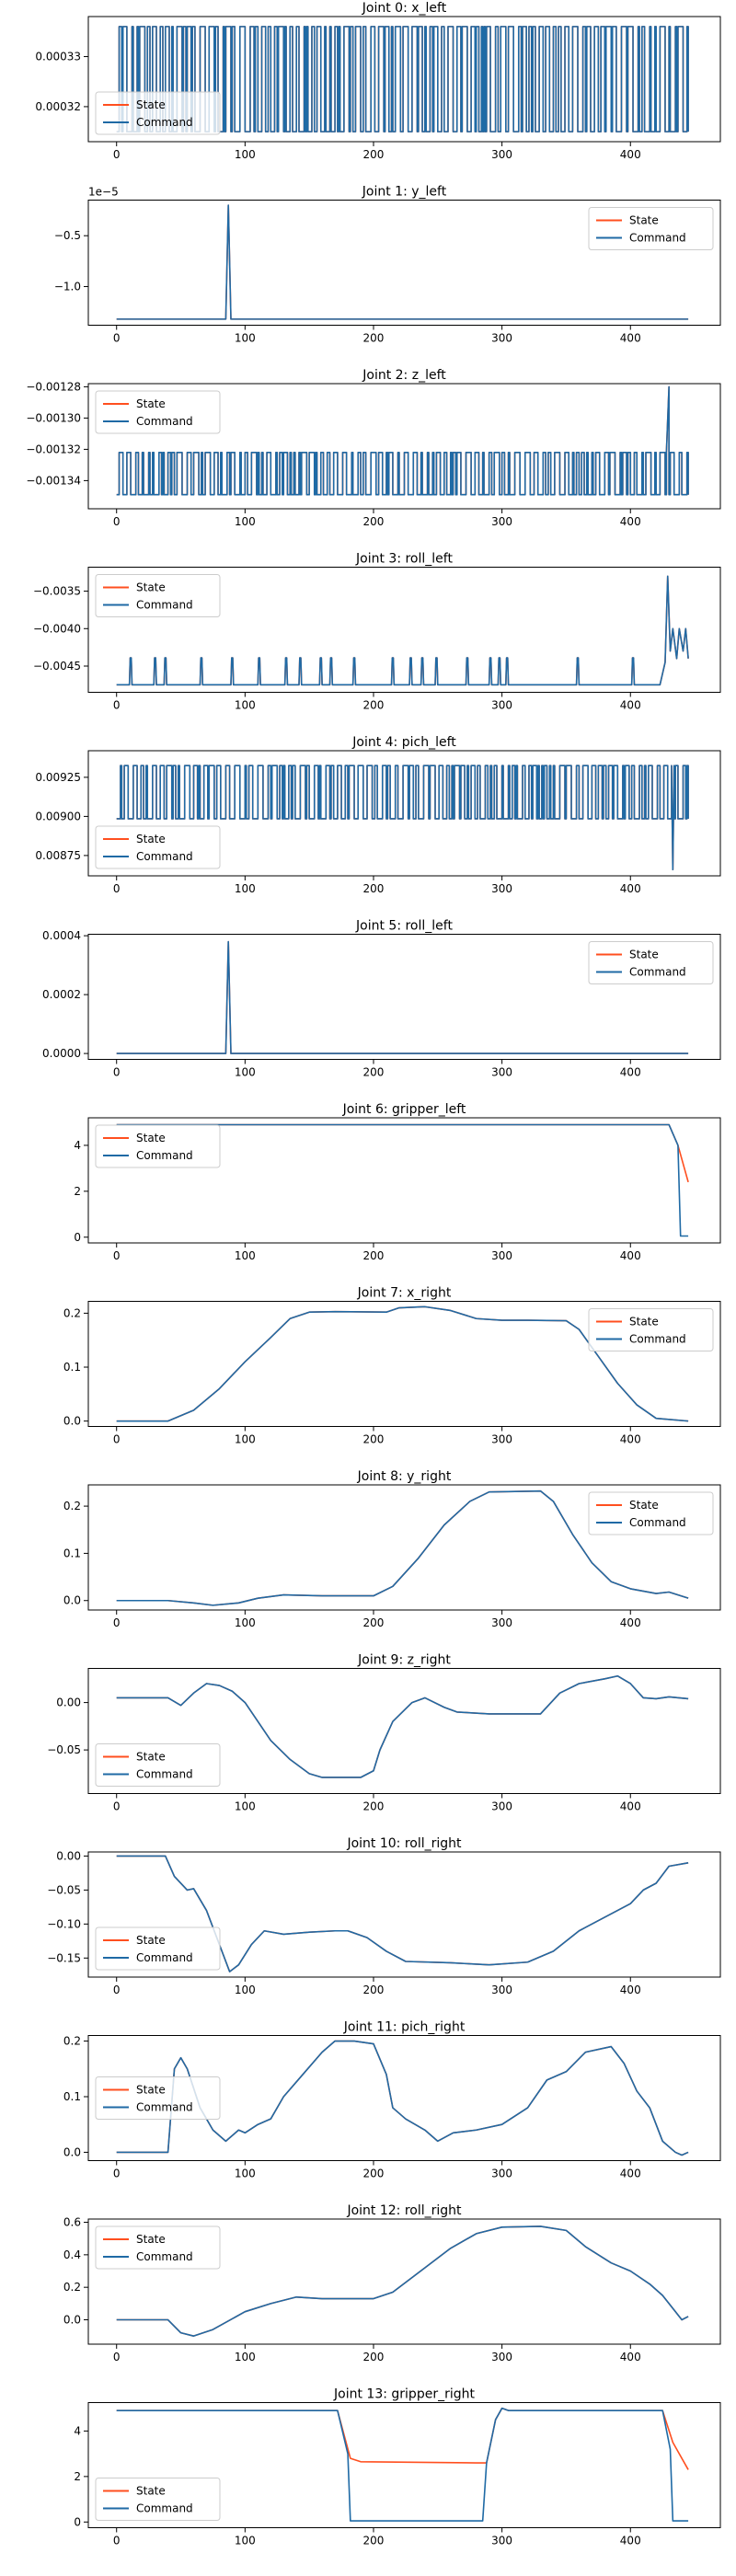 The width and height of the screenshot is (736, 2576). What do you see at coordinates (103, 192) in the screenshot?
I see `y-offset-label: 1e−5` at bounding box center [103, 192].